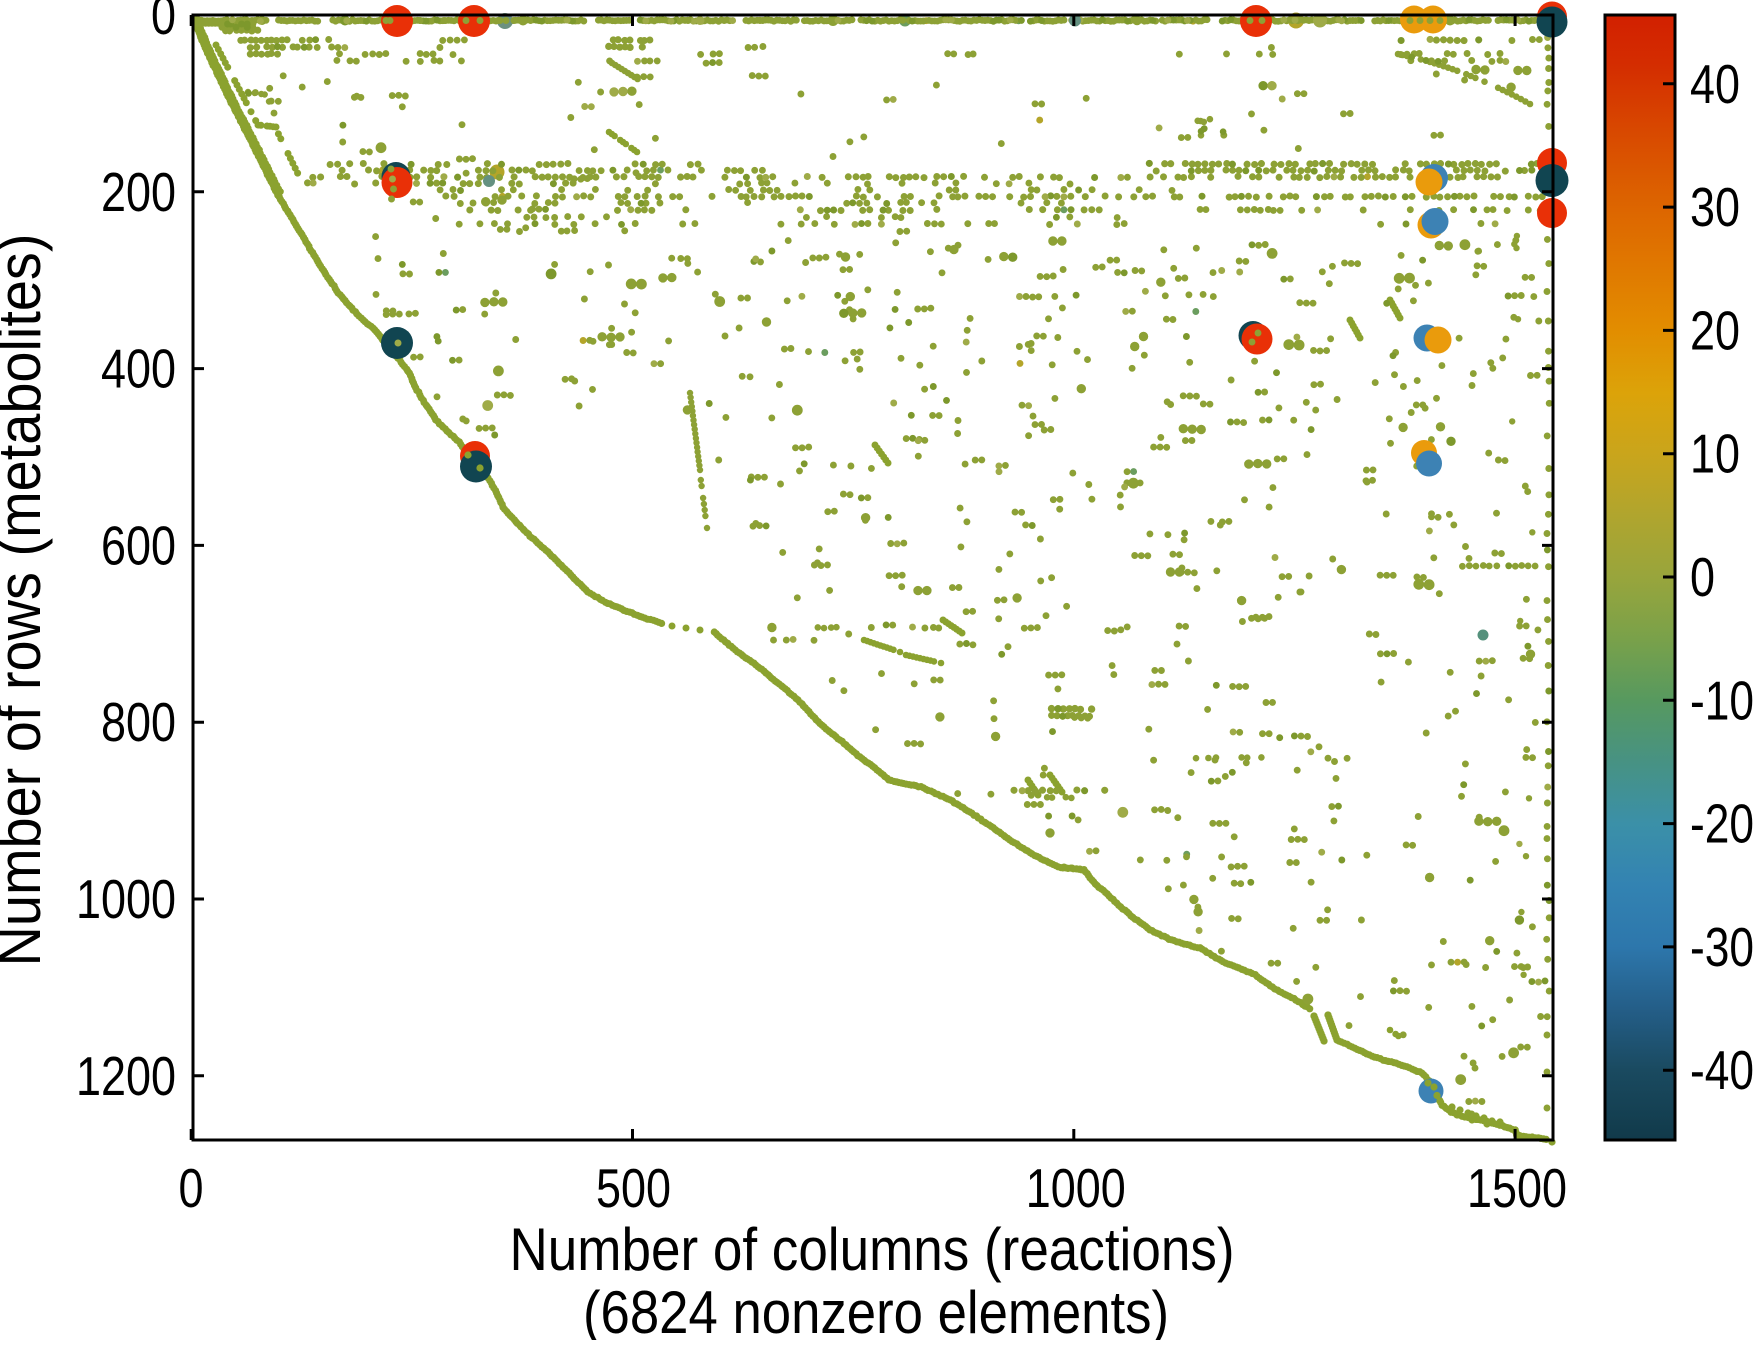 Image resolution: width=1753 pixels, height=1345 pixels. Describe the element at coordinates (1721, 1070) in the screenshot. I see `svg-text: -40` at that location.